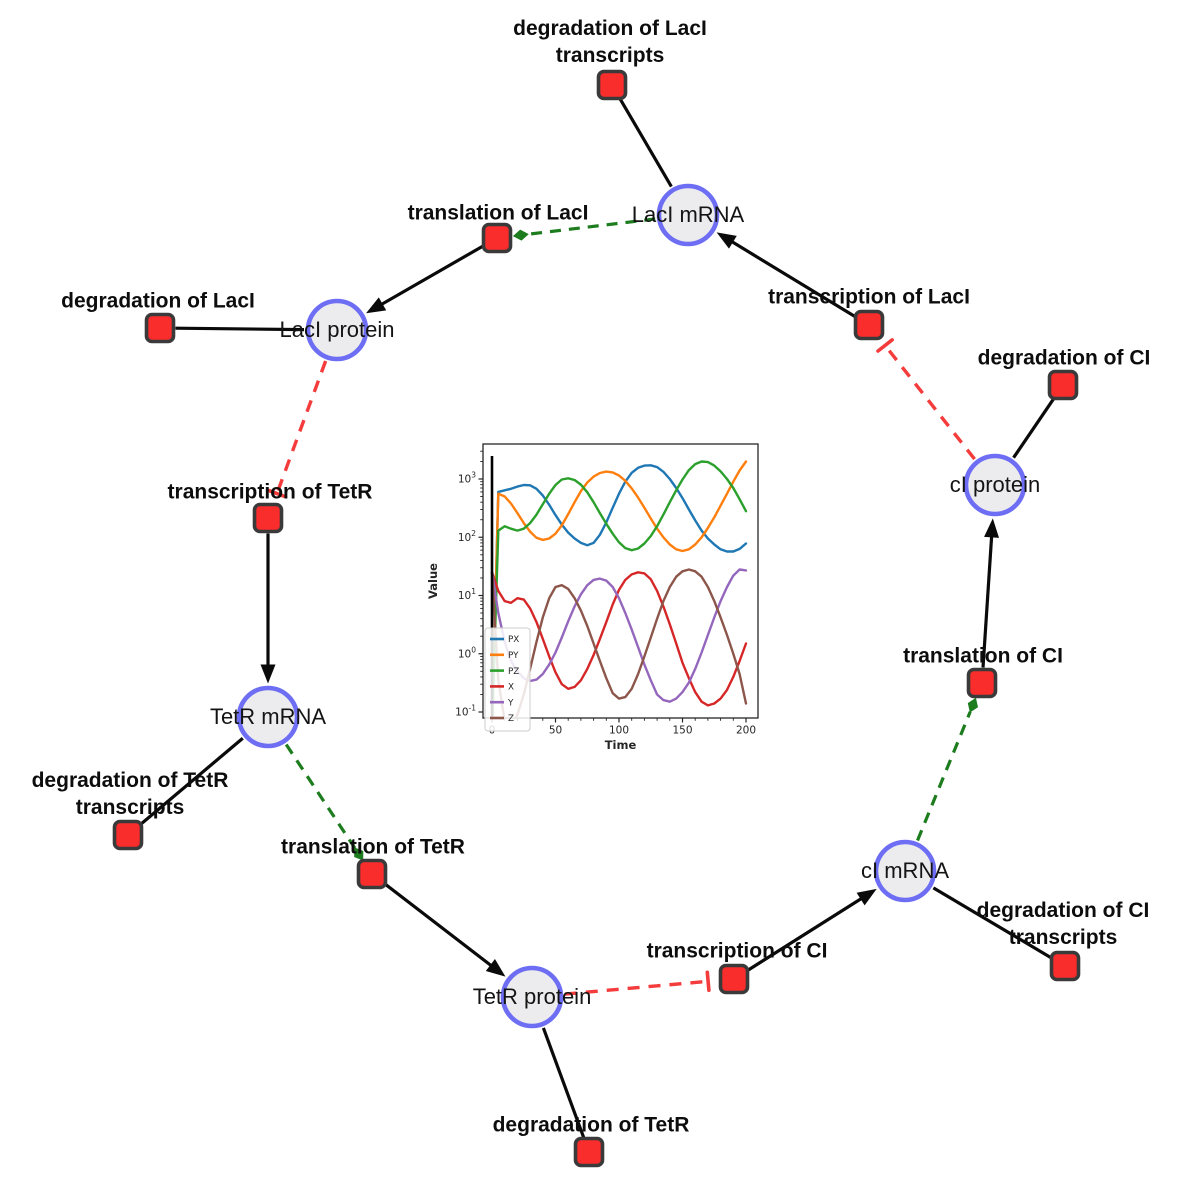  What do you see at coordinates (992, 923) in the screenshot?
I see `edge-ci-mrna-degradation-of-ci-transcripts` at bounding box center [992, 923].